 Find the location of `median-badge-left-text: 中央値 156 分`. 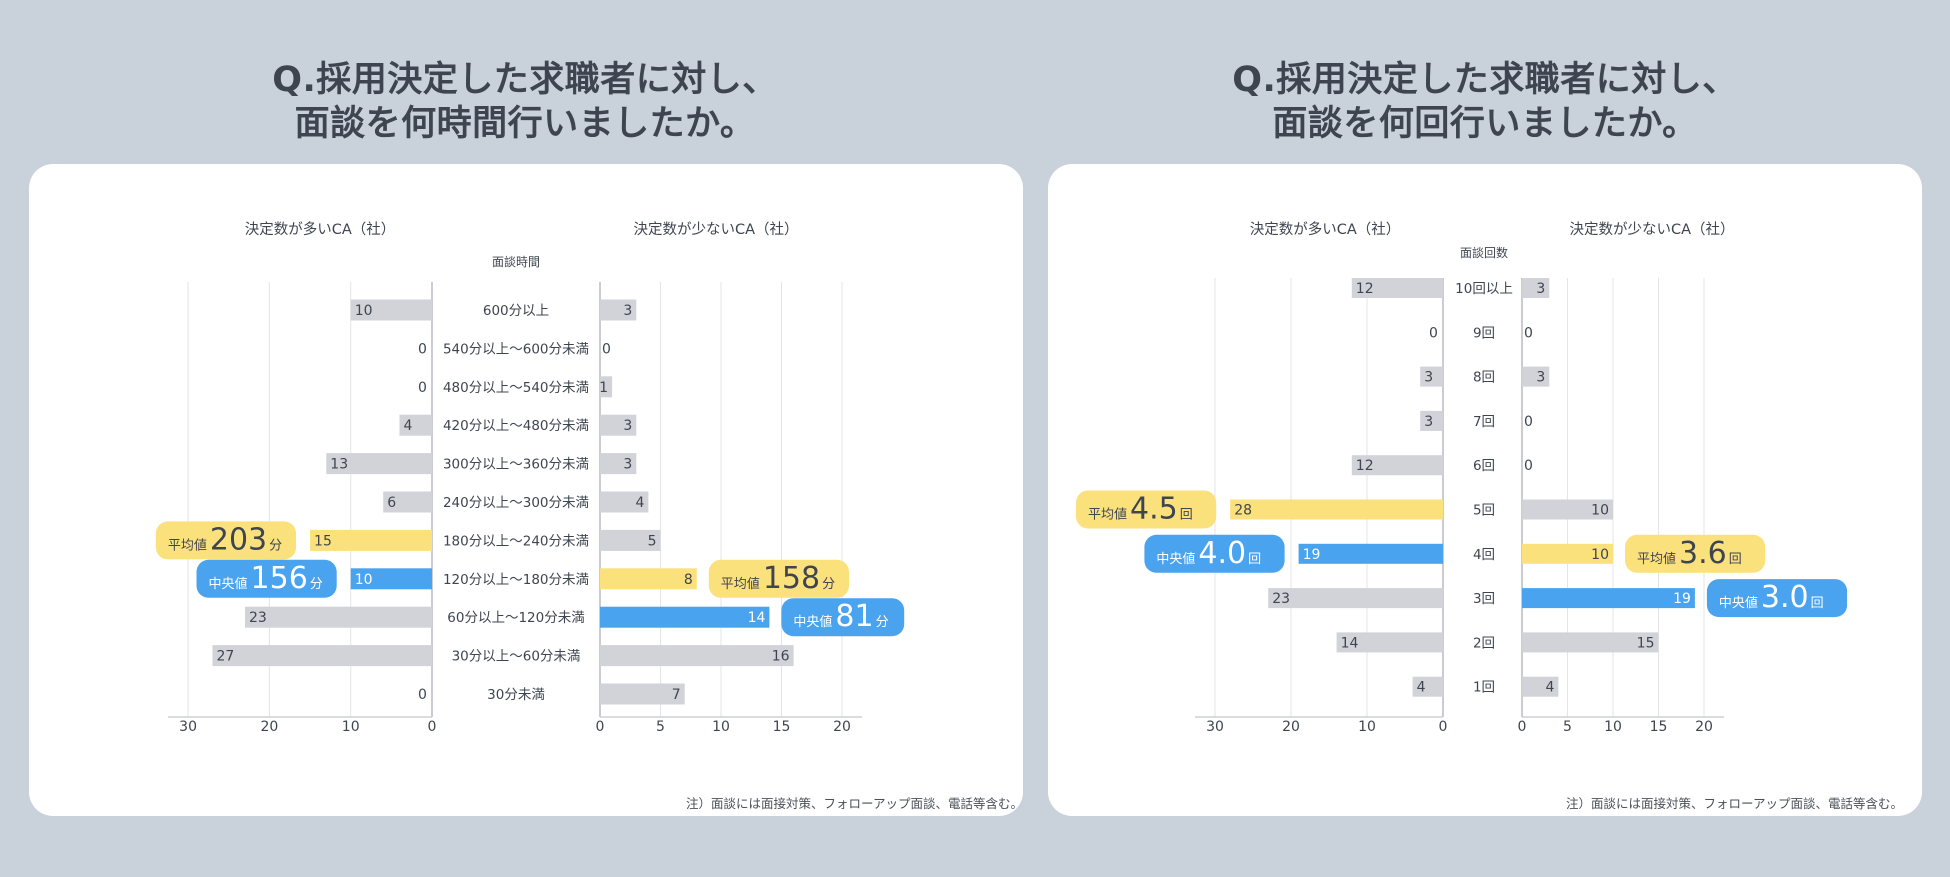

median-badge-left-text: 中央値 156 分 is located at coordinates (266, 578).